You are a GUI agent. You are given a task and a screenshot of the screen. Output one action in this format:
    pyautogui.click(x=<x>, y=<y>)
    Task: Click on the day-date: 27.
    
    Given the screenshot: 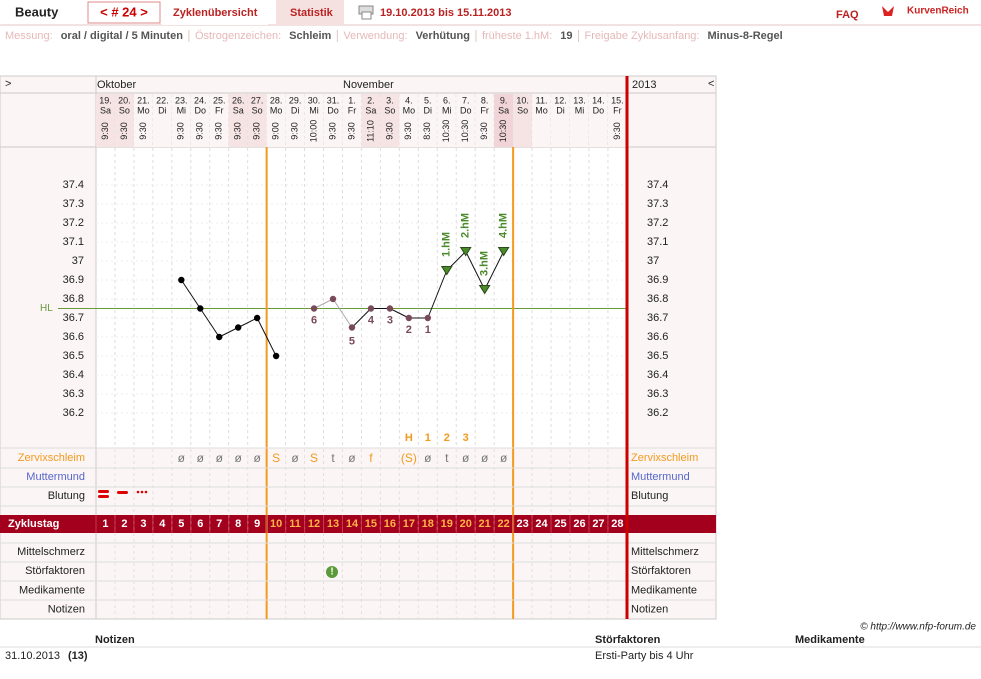 What is the action you would take?
    pyautogui.click(x=257, y=100)
    